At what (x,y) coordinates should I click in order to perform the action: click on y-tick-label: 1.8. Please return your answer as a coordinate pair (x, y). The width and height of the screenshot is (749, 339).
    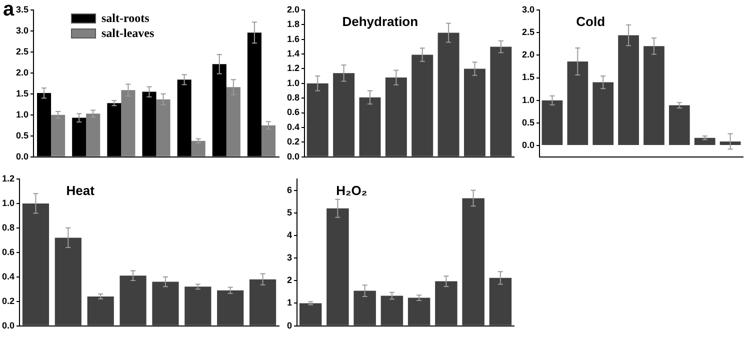
    Looking at the image, I should click on (293, 24).